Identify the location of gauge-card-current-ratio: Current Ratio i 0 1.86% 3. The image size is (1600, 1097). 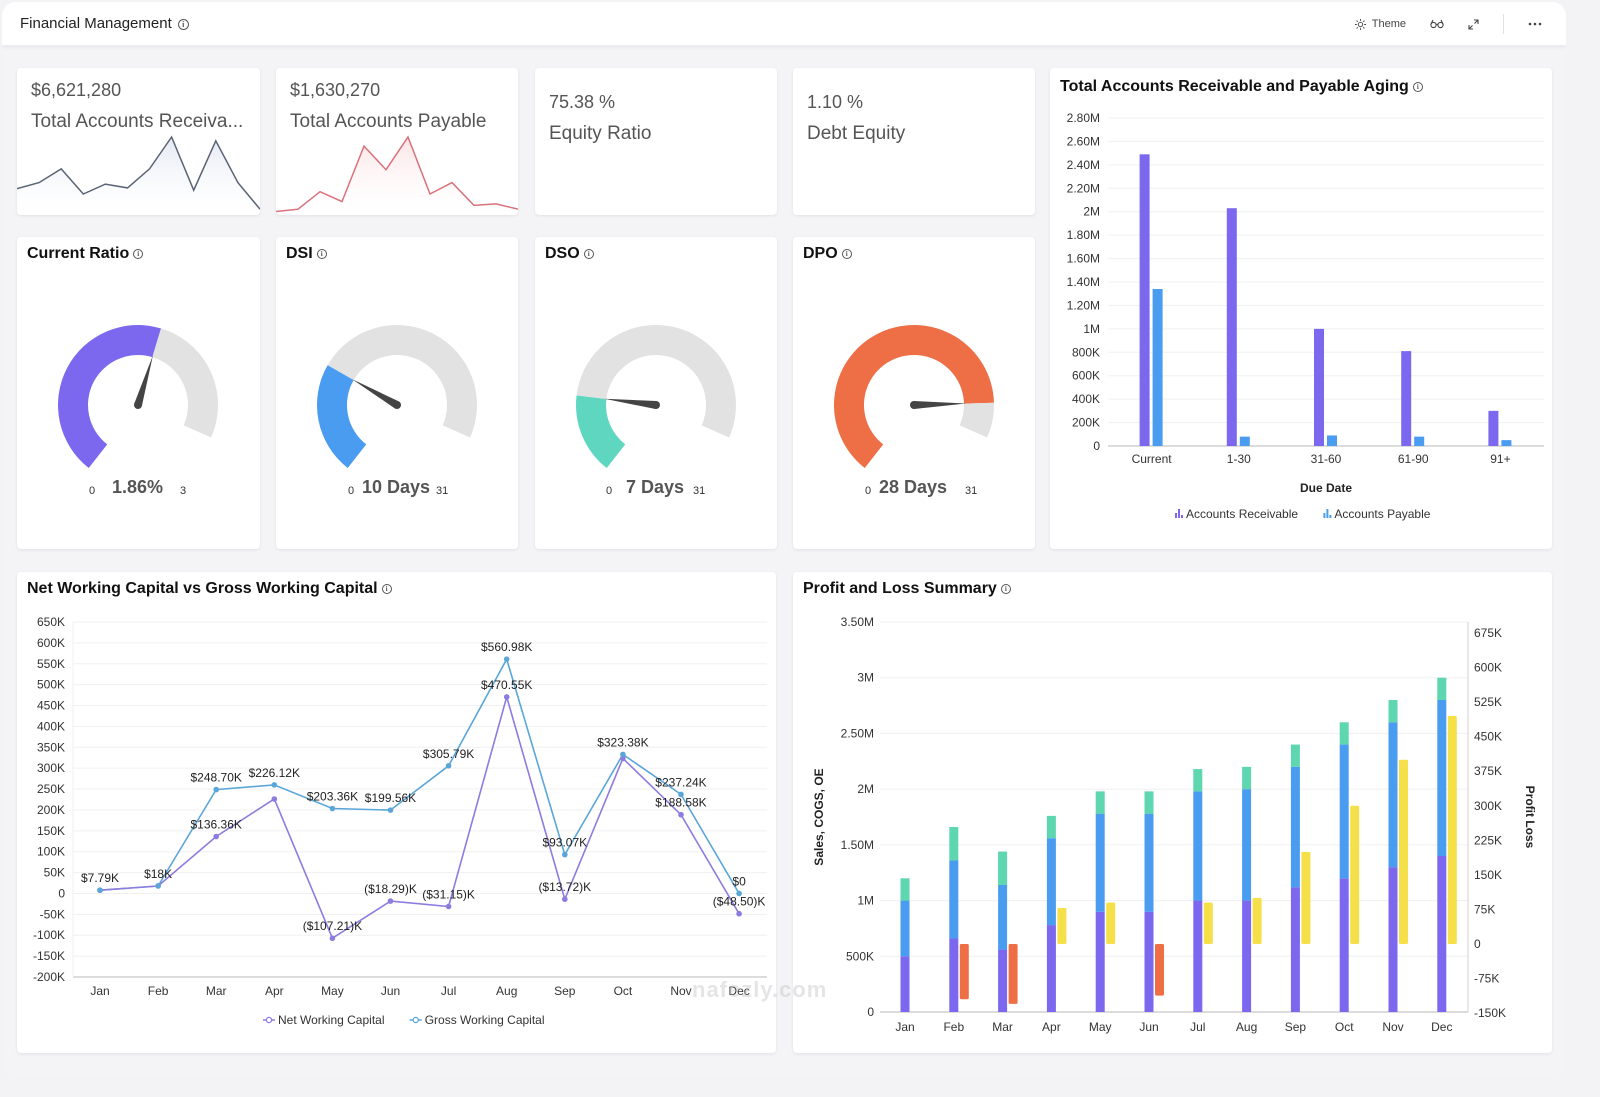
(138, 393).